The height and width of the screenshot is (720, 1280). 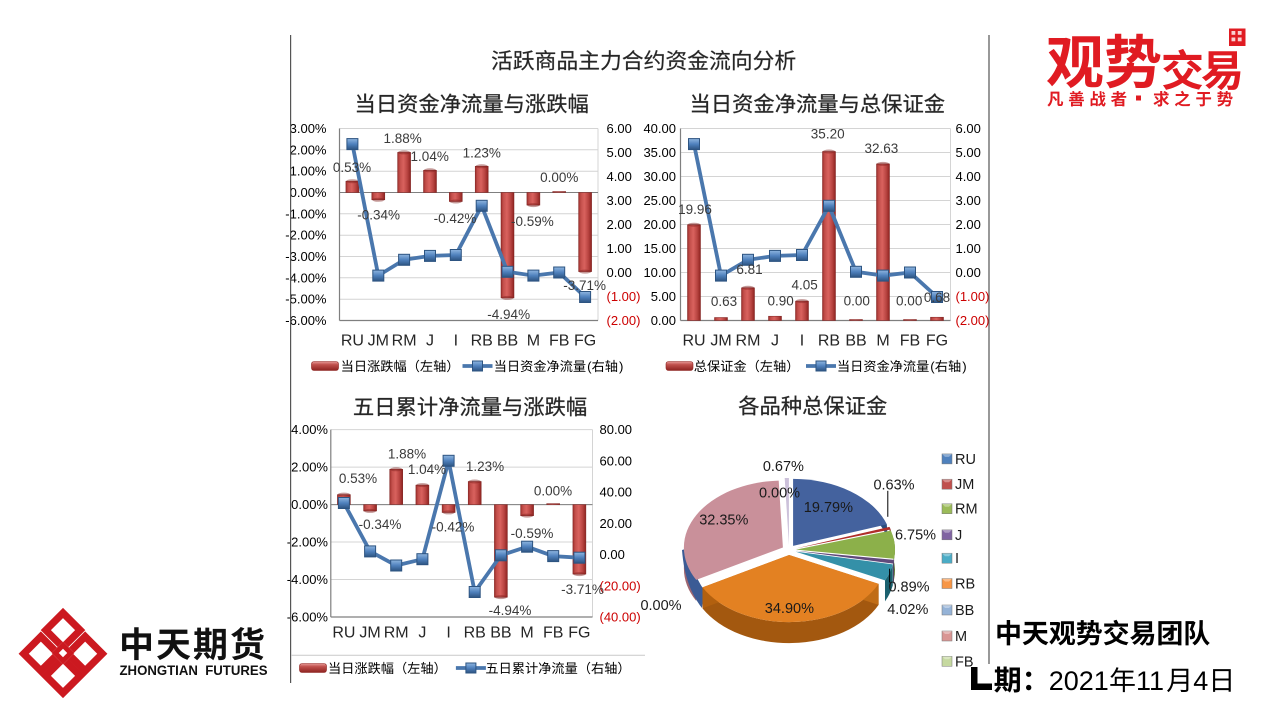 I want to click on svg-text: -0.42%, so click(x=455, y=218).